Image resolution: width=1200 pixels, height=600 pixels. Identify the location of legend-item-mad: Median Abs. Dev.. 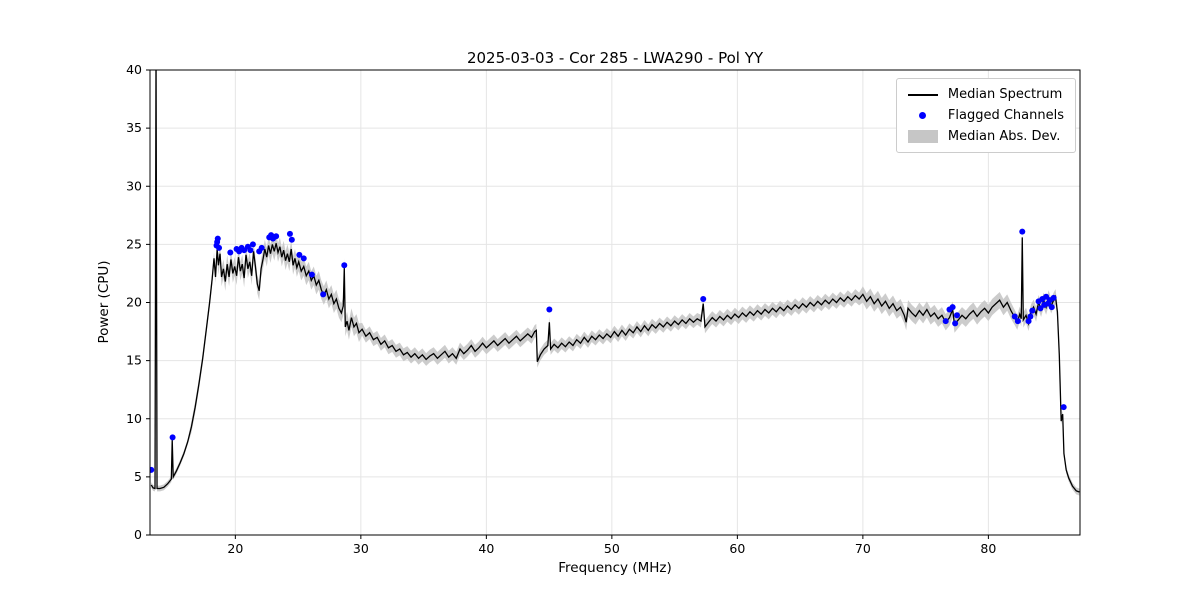
(985, 136).